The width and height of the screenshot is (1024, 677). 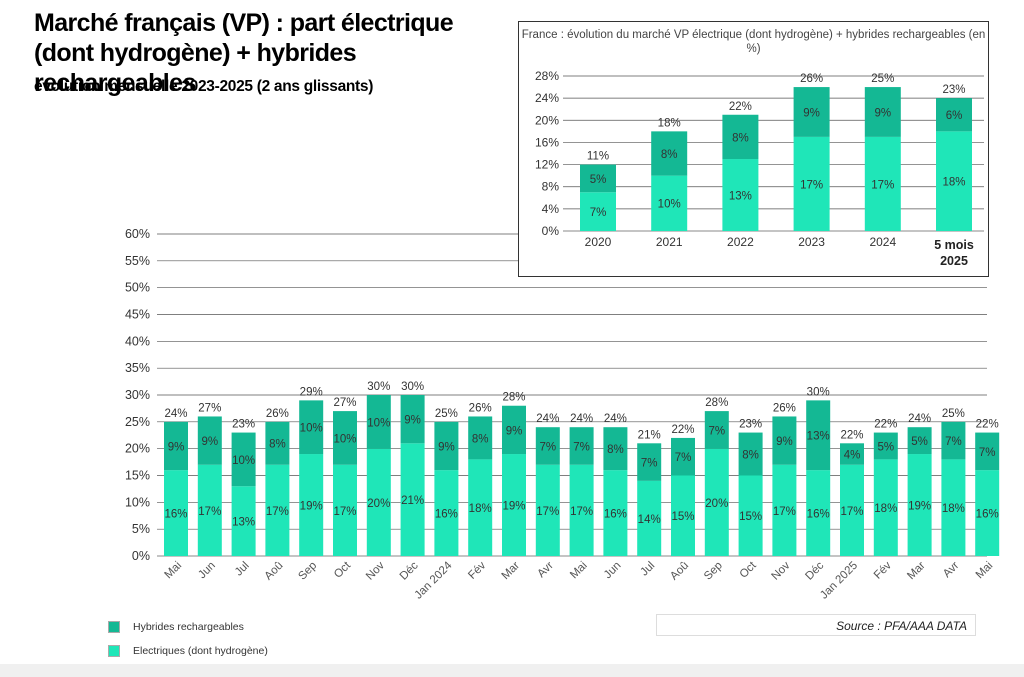 I want to click on x-tick-label: Nov, so click(x=375, y=570).